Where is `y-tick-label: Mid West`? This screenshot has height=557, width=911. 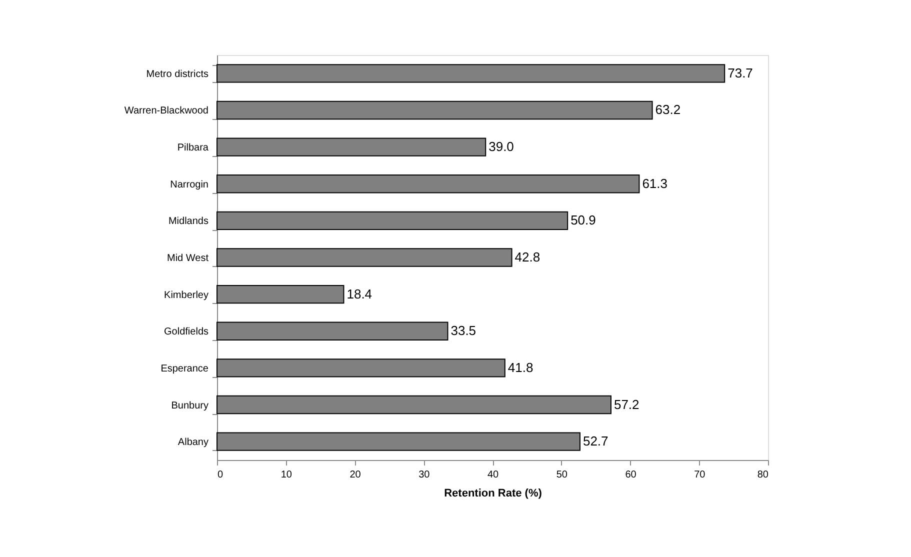 y-tick-label: Mid West is located at coordinates (188, 258).